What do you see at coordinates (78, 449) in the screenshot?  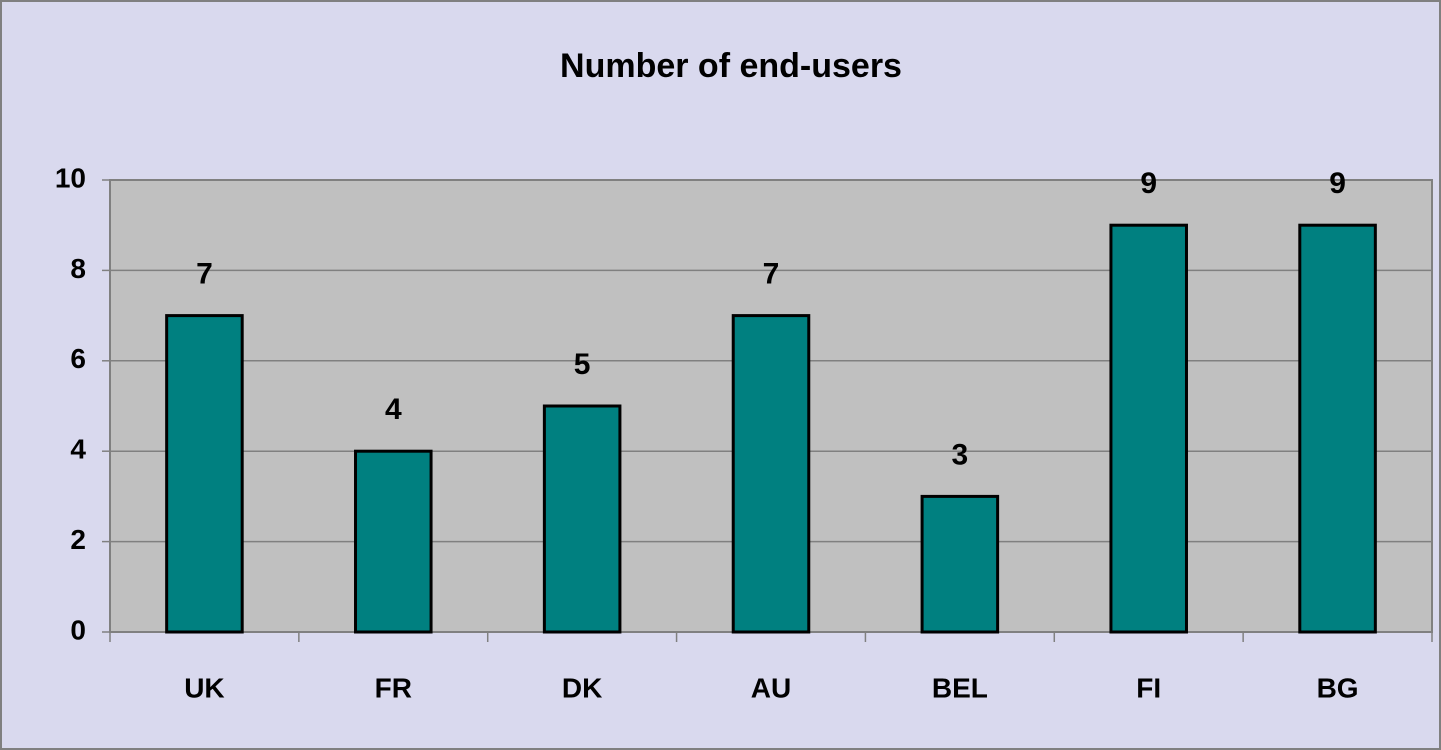 I see `y-tick-label: 4` at bounding box center [78, 449].